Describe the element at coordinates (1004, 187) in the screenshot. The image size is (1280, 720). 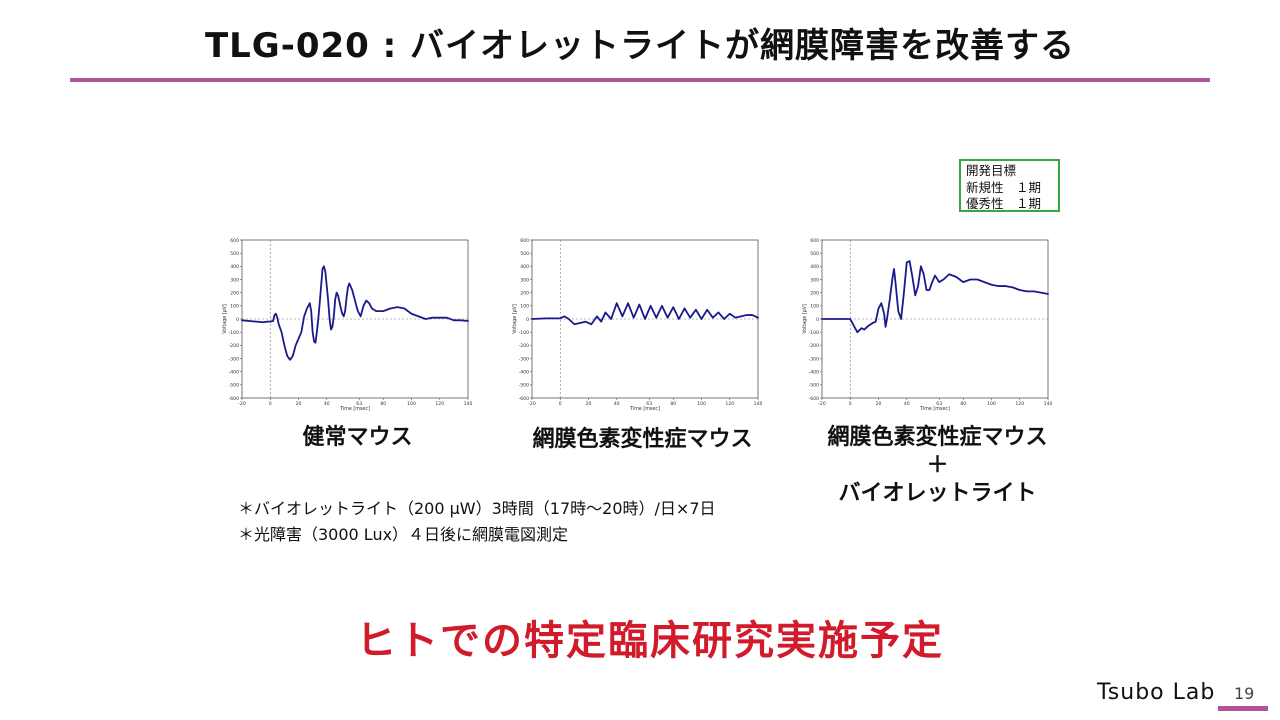
I see `target-box-line: 新規性 １期` at that location.